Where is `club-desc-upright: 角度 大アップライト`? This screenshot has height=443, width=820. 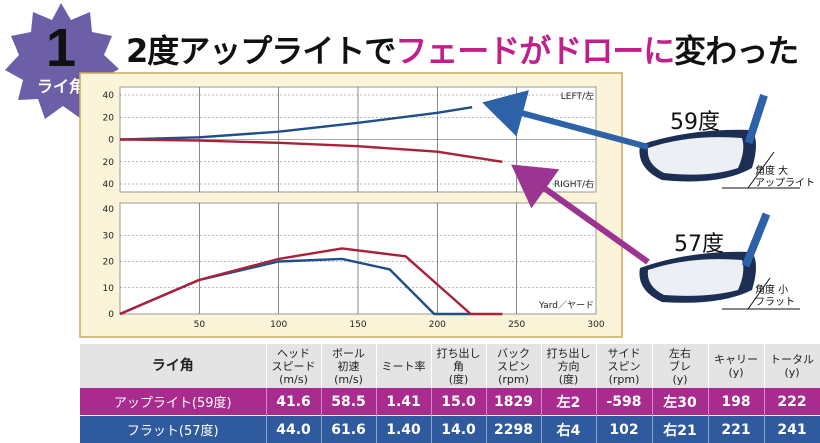 club-desc-upright: 角度 大アップライト is located at coordinates (785, 178).